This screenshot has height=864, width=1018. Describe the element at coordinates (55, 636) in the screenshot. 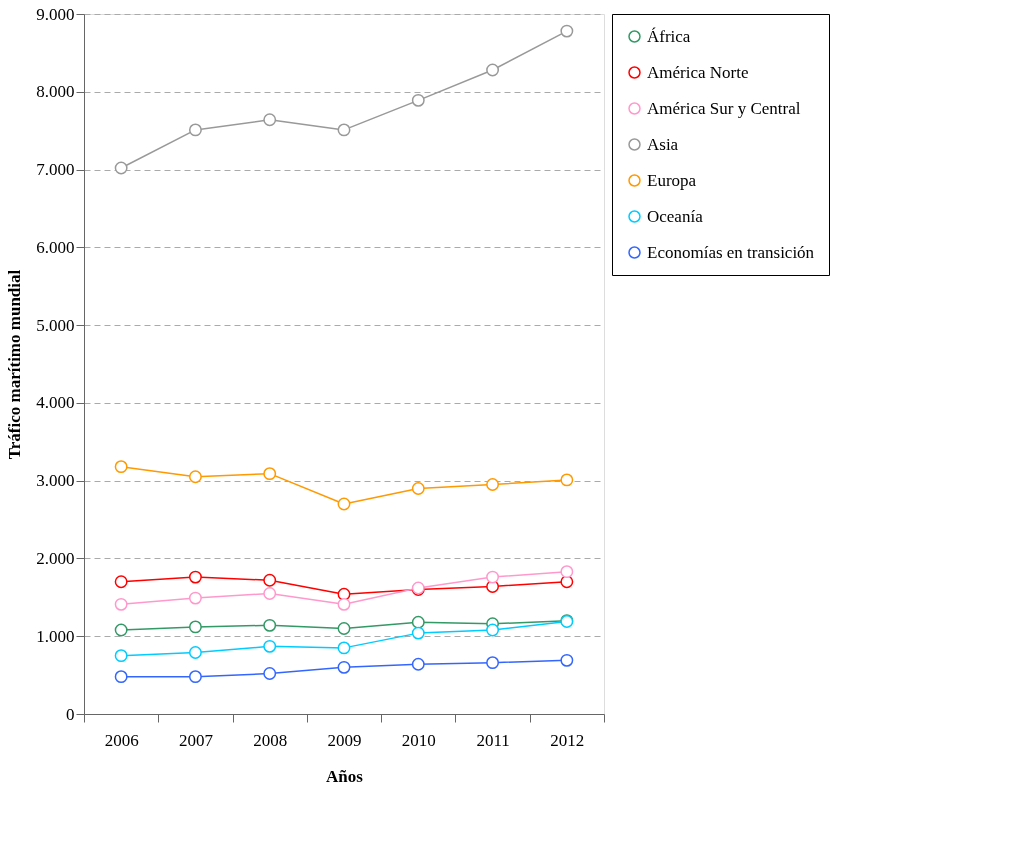

I see `y-tick-label: 1.000` at that location.